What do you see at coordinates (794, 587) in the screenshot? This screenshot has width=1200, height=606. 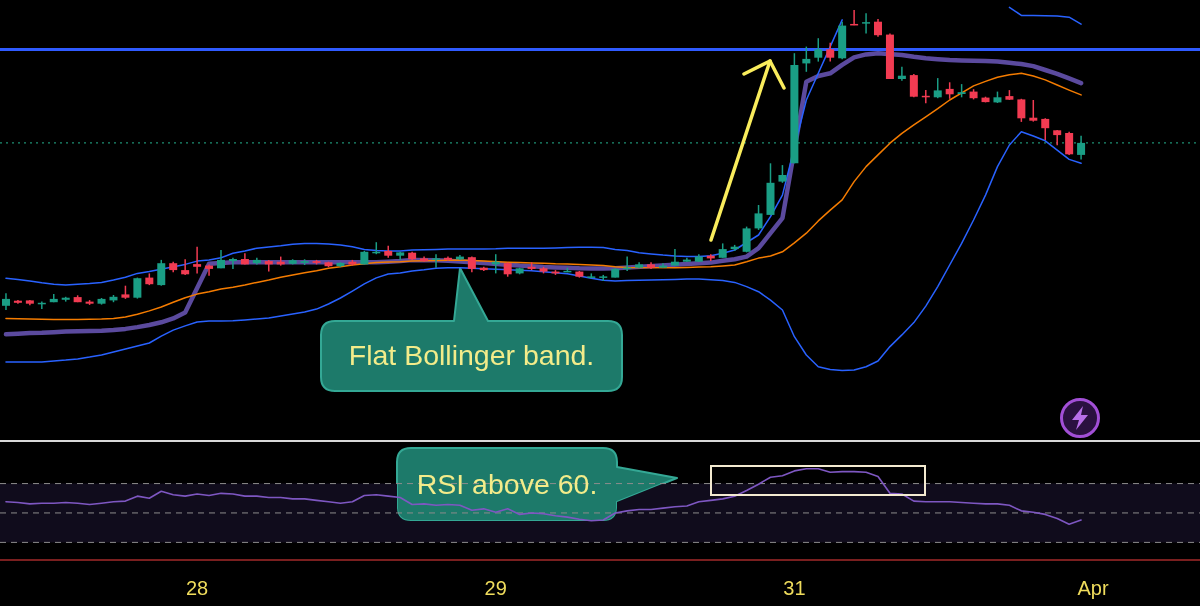 I see `x-tick-label: 31` at bounding box center [794, 587].